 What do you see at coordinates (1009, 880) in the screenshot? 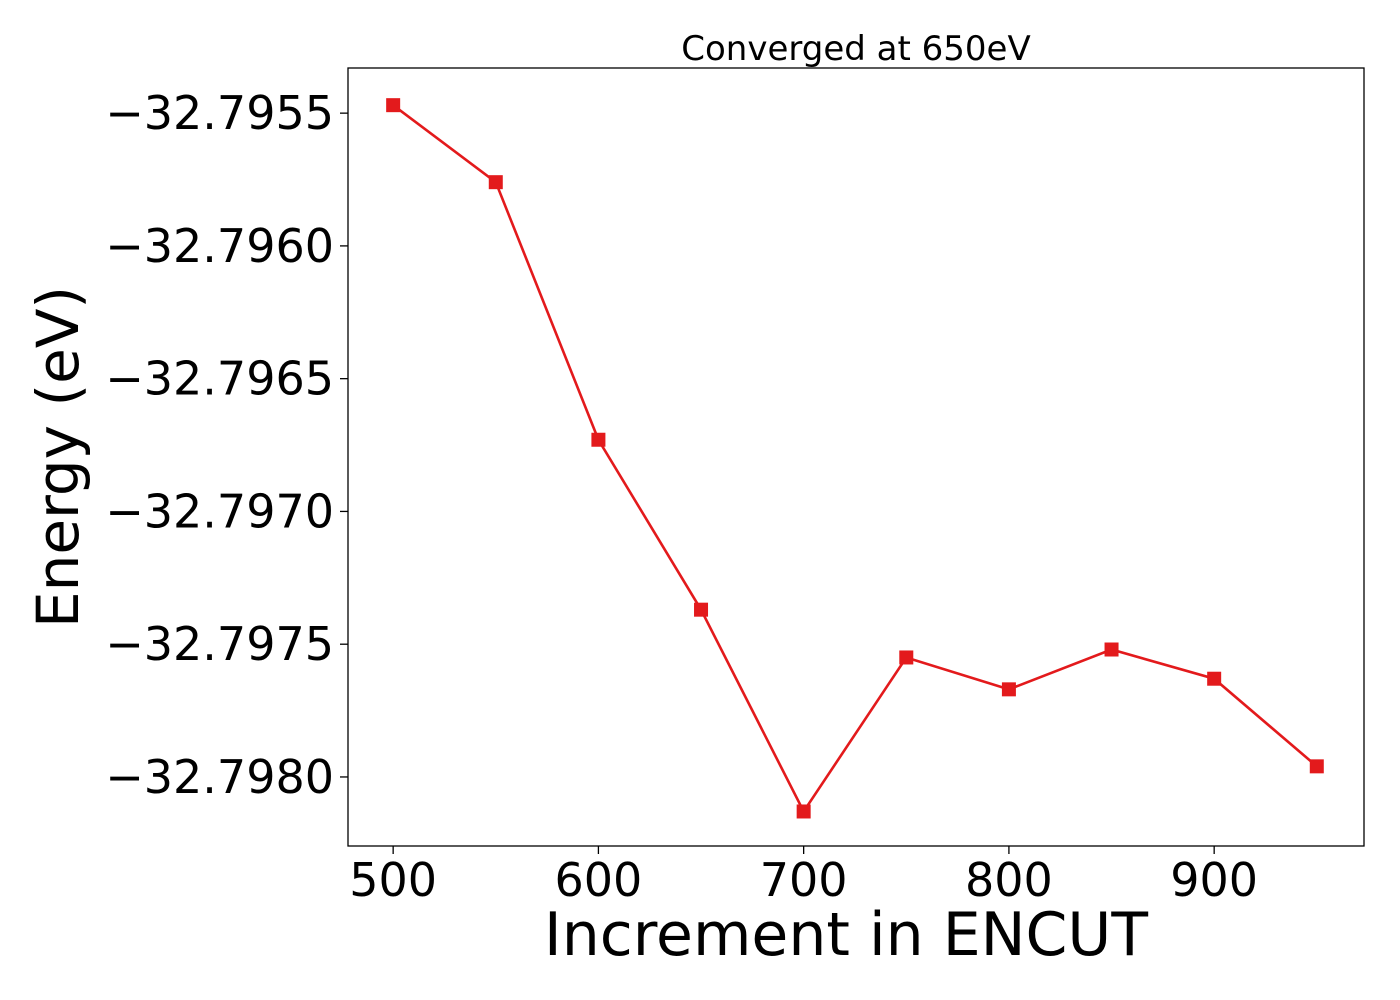
I see `x-tick-label: 800` at bounding box center [1009, 880].